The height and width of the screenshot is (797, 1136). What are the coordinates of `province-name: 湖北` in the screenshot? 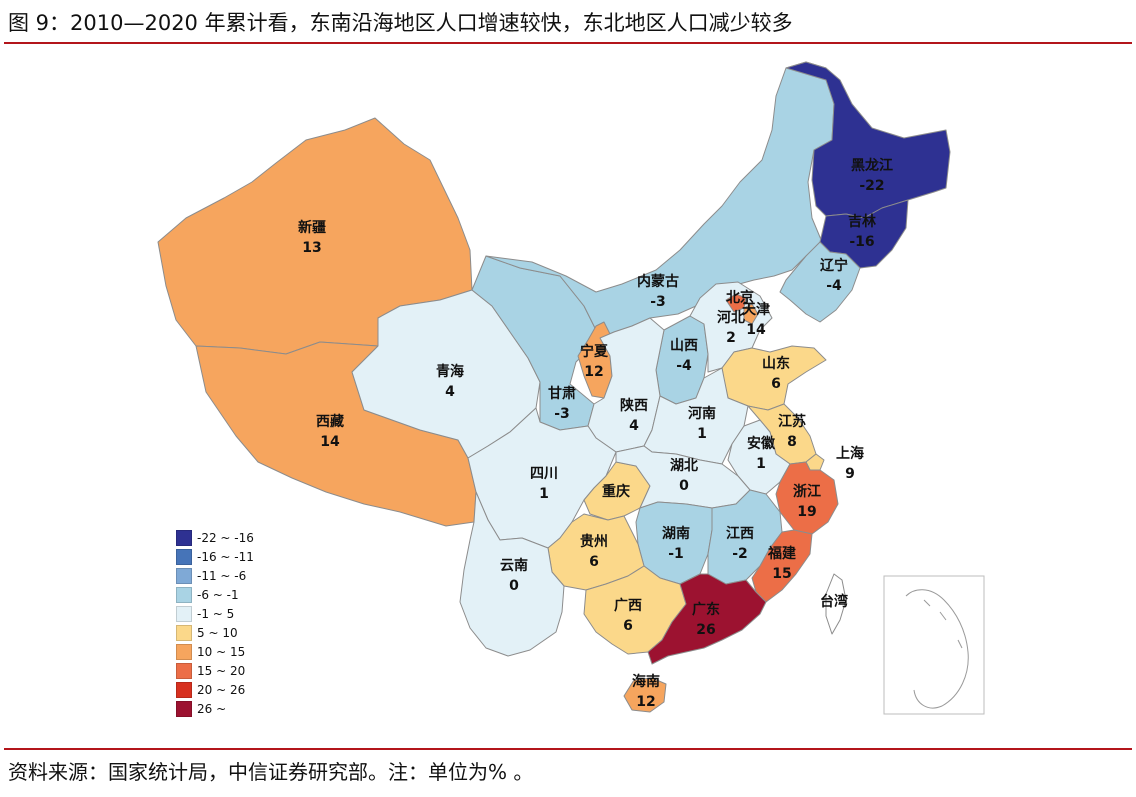 It's located at (684, 466).